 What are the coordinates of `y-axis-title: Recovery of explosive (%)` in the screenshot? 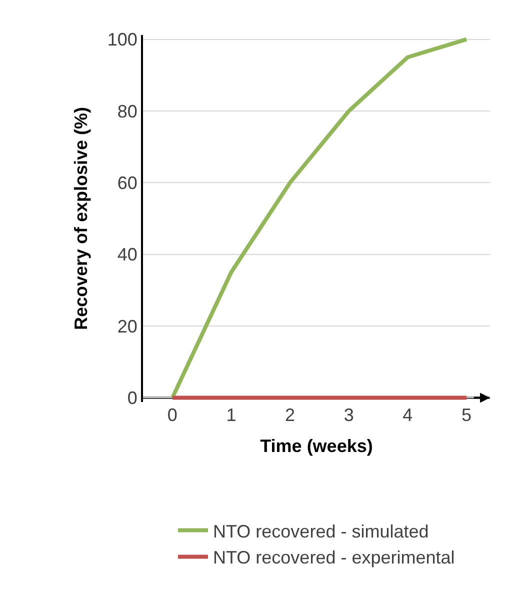 It's located at (81, 218).